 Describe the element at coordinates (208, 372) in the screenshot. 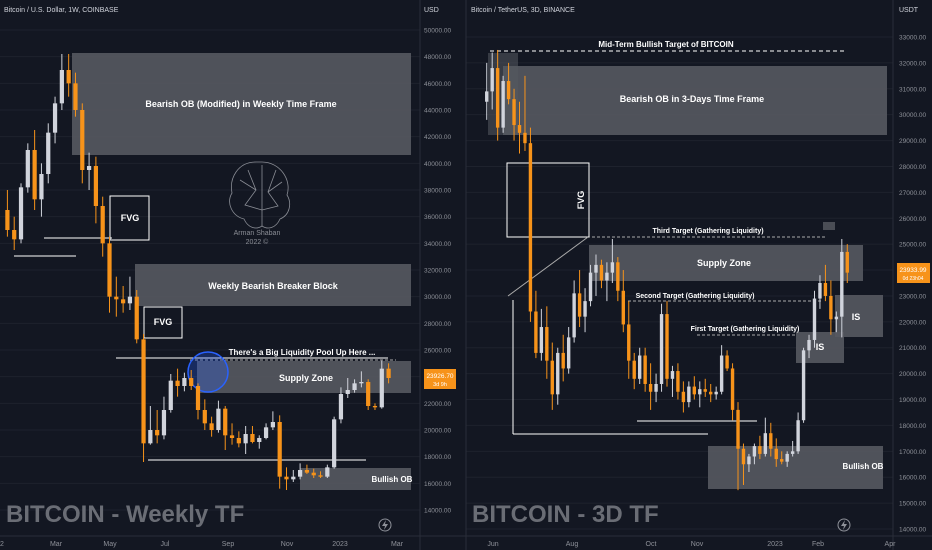

I see `liquidity-circle` at that location.